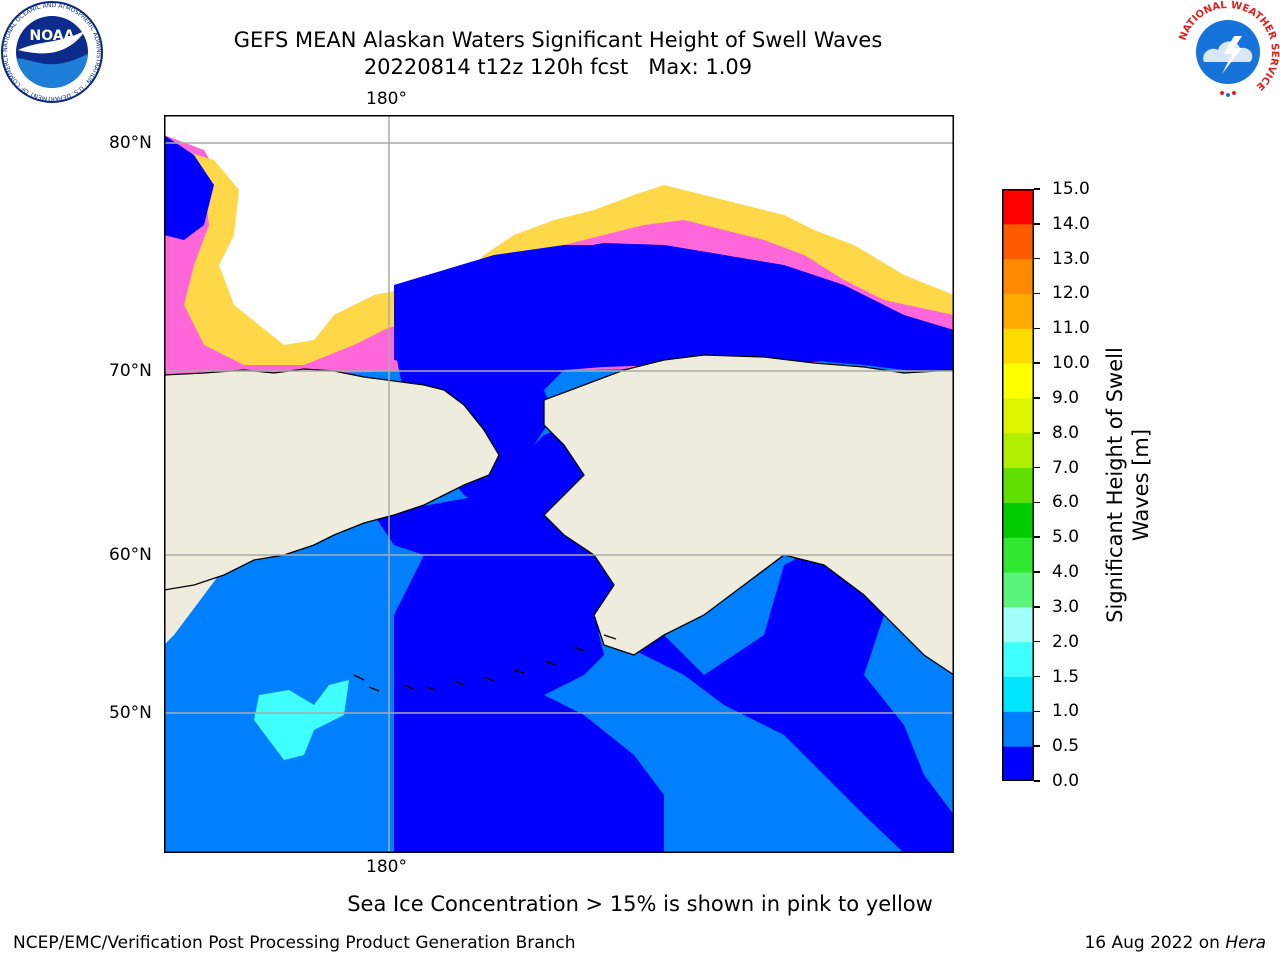 The height and width of the screenshot is (960, 1280). Describe the element at coordinates (558, 67) in the screenshot. I see `map-subtitle: 20220814 t12z 120h fcst Max: 1.09` at that location.